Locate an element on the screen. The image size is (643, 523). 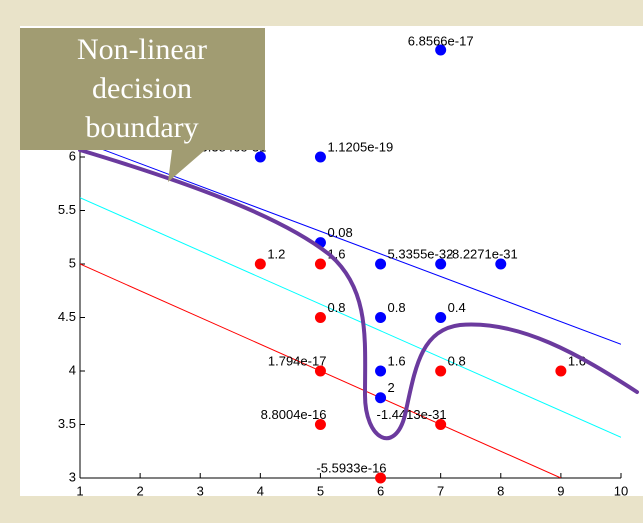
point-label: 1.1205e-19 is located at coordinates (360, 146).